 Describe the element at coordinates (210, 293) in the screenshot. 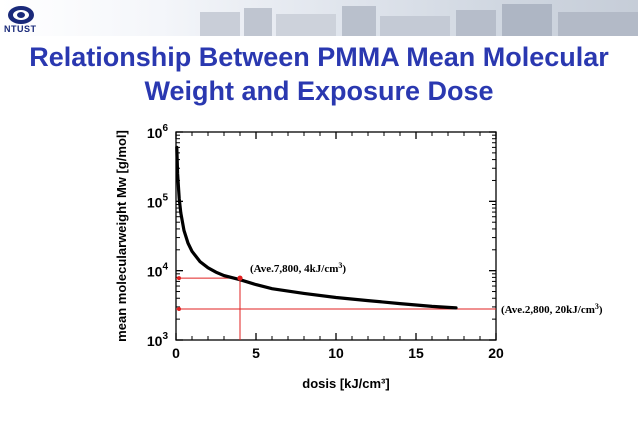

I see `annotation-markers` at that location.